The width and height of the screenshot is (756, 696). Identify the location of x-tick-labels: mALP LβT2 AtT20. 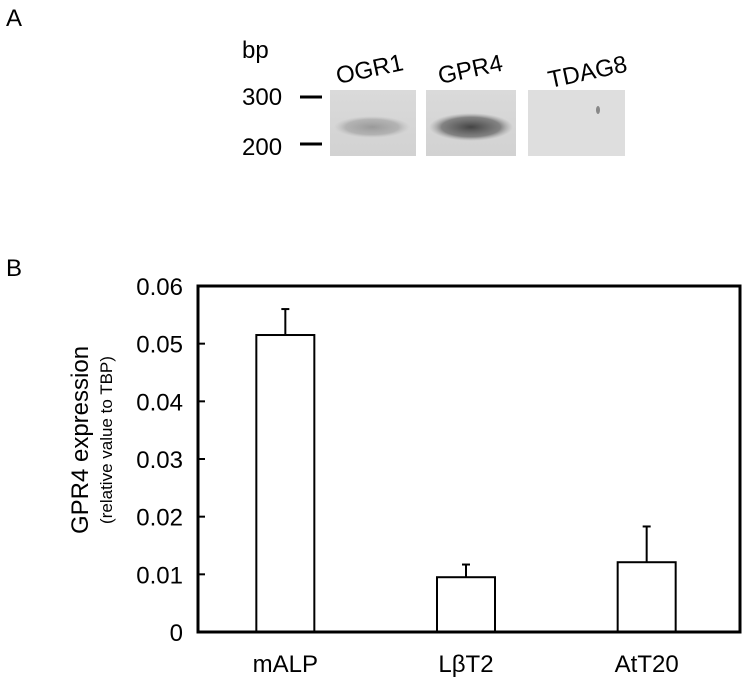
(466, 664).